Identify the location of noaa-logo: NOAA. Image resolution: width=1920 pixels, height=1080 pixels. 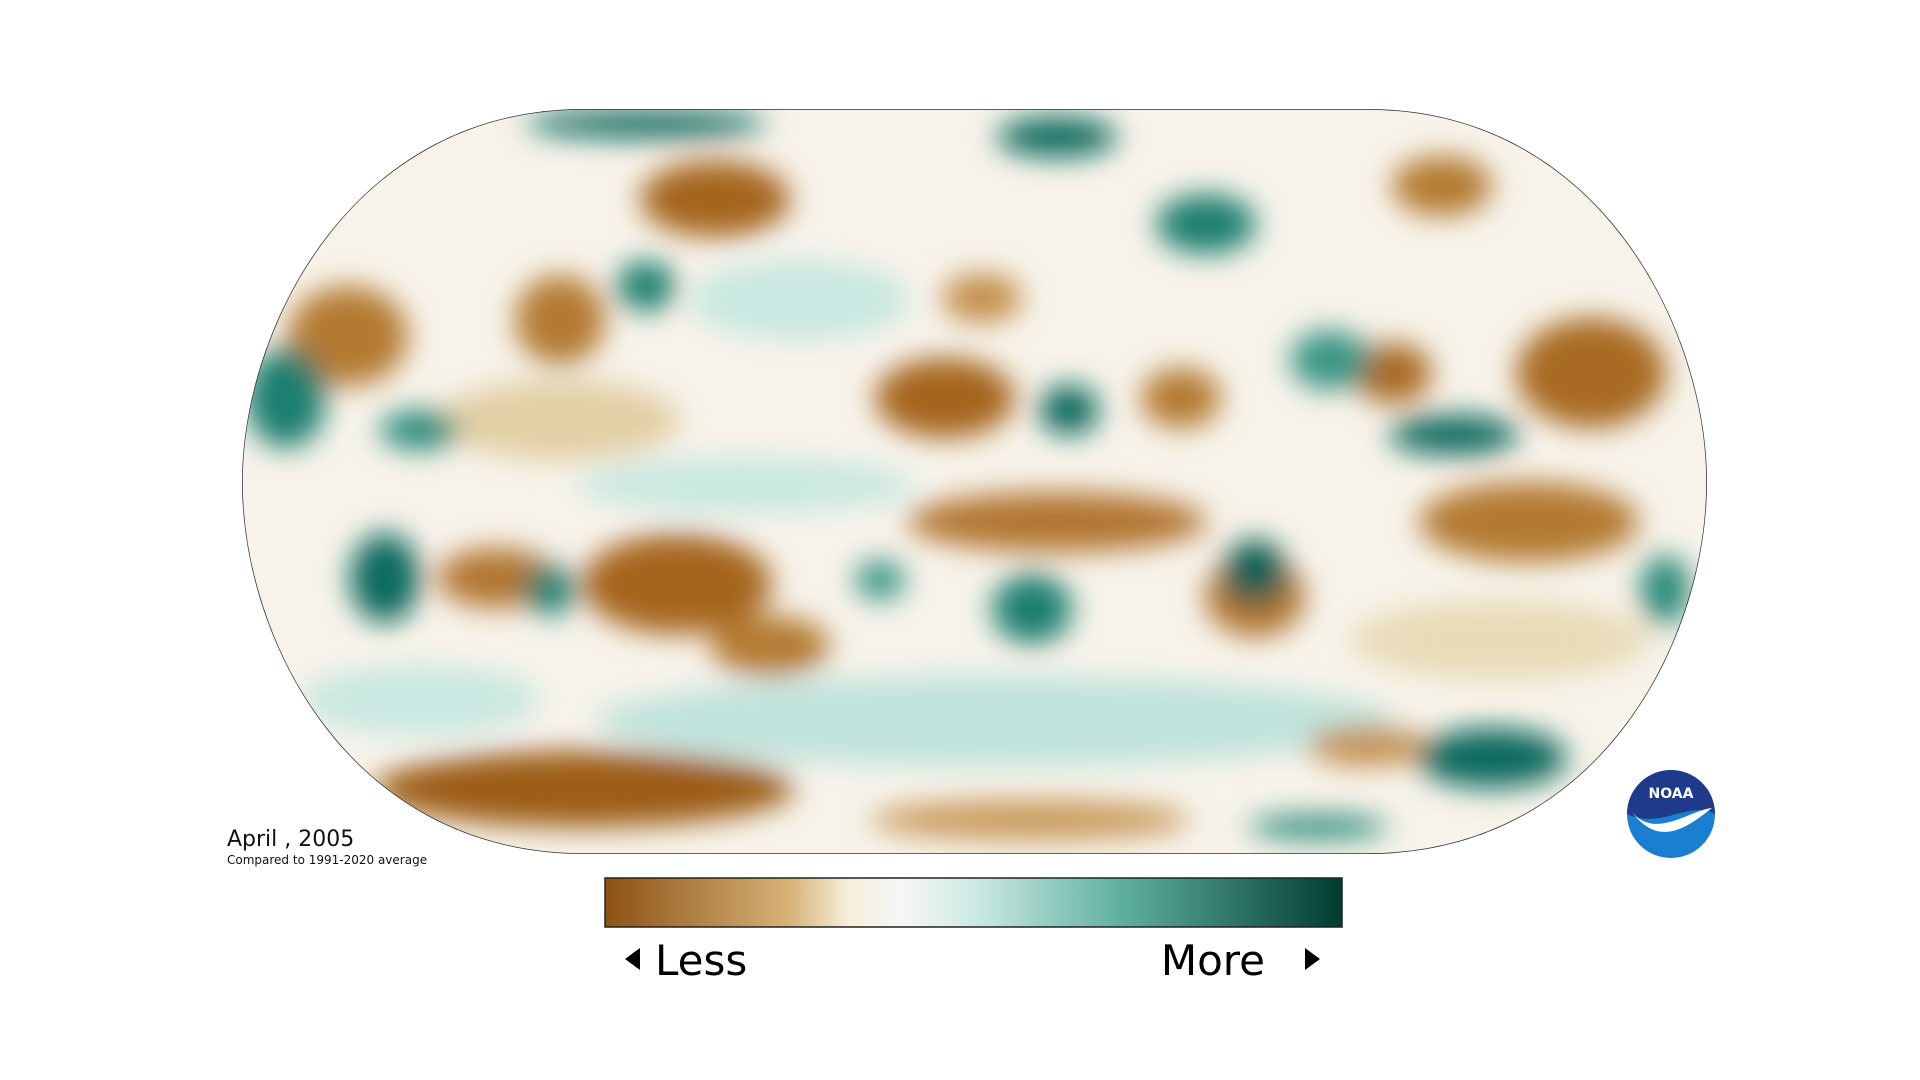
(1671, 814).